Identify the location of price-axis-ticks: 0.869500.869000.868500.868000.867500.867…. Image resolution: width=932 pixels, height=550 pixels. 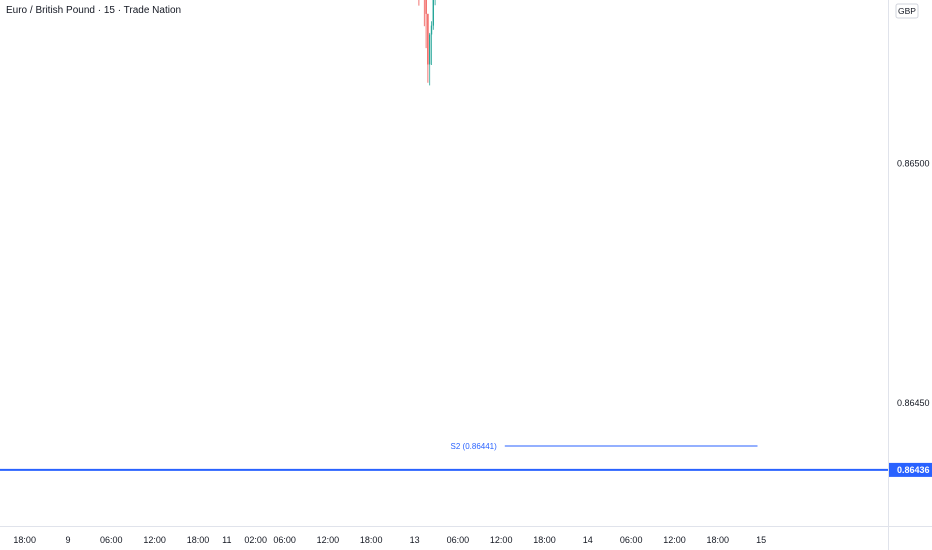
(913, 283).